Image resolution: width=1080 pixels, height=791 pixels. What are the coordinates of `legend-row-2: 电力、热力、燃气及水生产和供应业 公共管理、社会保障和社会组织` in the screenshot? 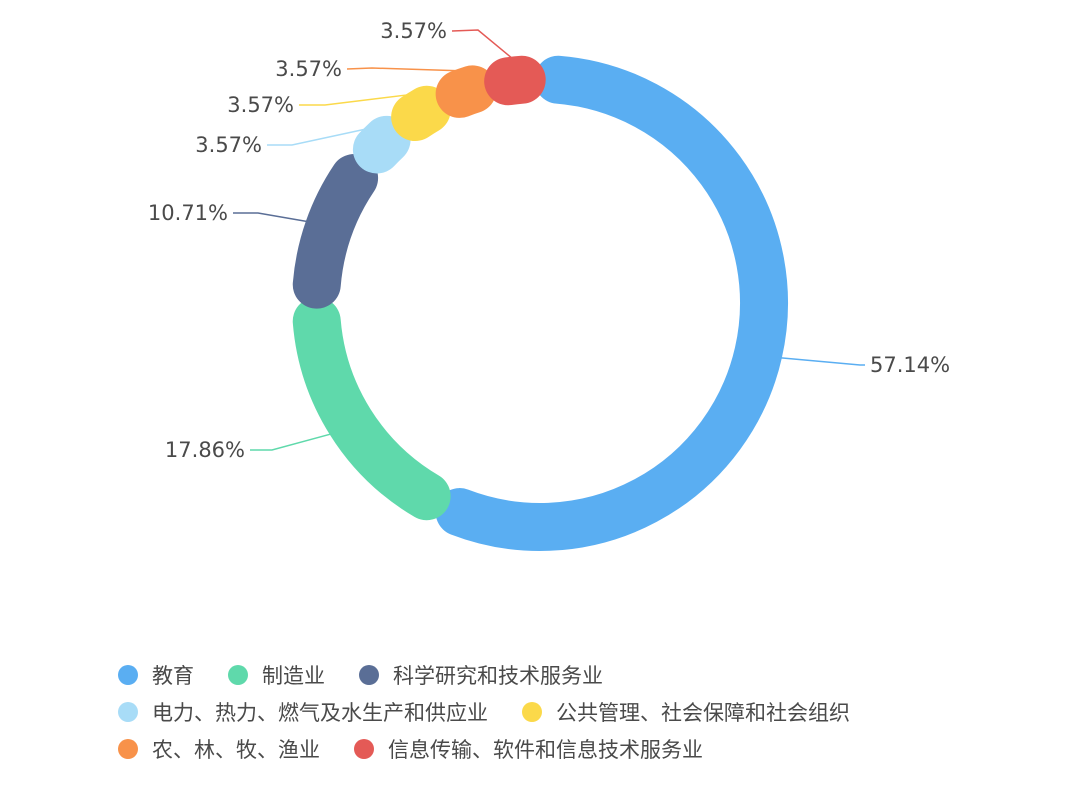 It's located at (568, 711).